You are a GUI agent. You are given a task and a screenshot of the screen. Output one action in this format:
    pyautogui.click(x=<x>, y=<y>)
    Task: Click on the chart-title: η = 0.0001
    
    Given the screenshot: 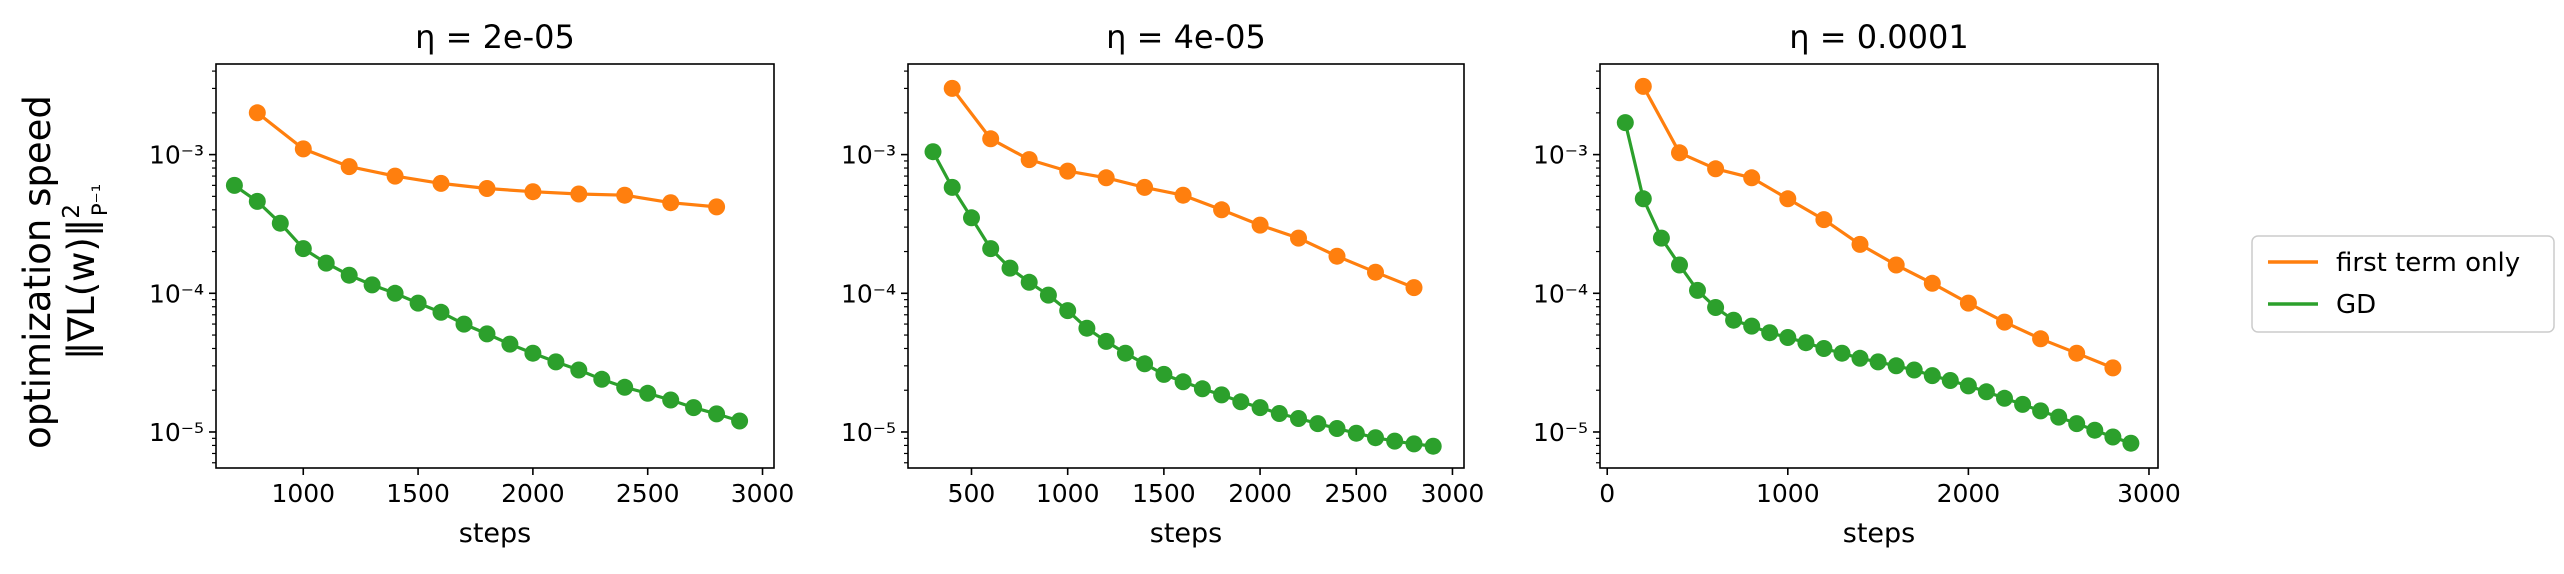 What is the action you would take?
    pyautogui.click(x=1878, y=37)
    